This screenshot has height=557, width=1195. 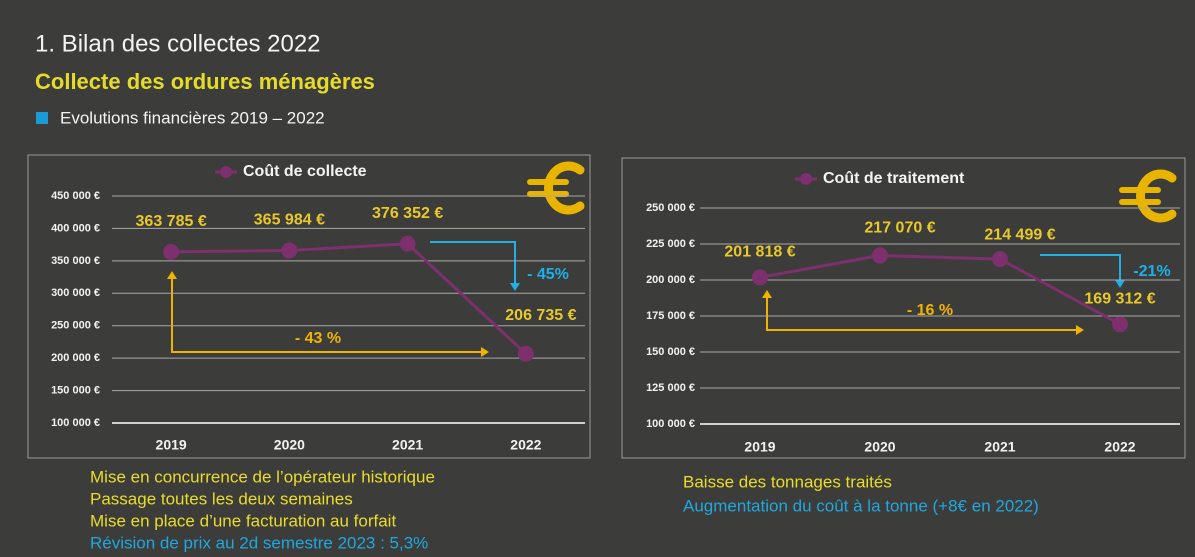 I want to click on legend-label: Coût de collecte, so click(x=305, y=171).